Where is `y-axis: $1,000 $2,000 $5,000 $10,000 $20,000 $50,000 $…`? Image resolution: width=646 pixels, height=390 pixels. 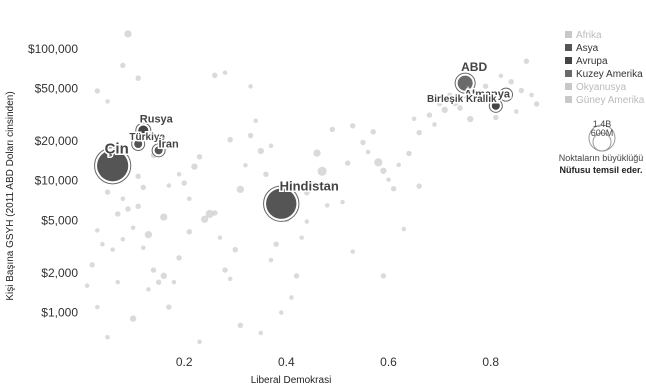
y-axis: $1,000 $2,000 $5,000 $10,000 $20,000 $50,000 $… is located at coordinates (53, 181).